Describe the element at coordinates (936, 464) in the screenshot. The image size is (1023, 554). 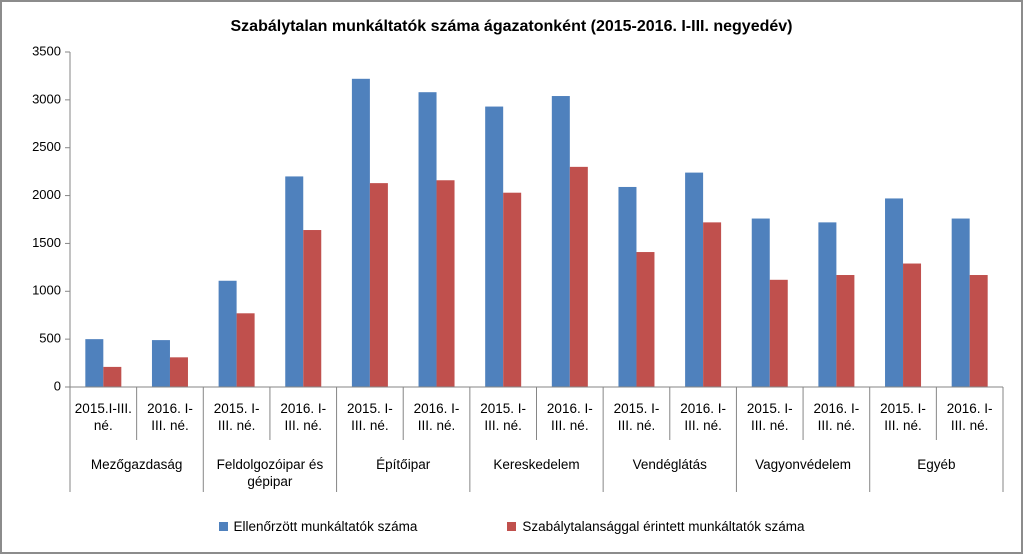
I see `group-label: Egyéb` at that location.